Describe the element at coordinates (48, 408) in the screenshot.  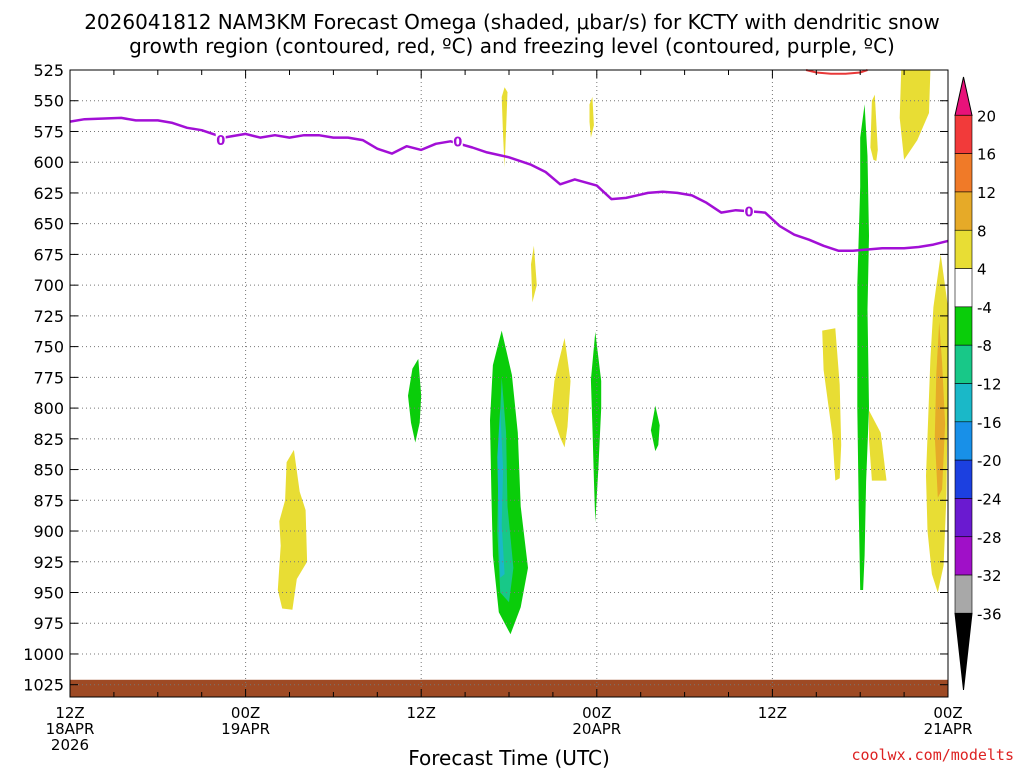
I see `y-tick-label-800: 800` at that location.